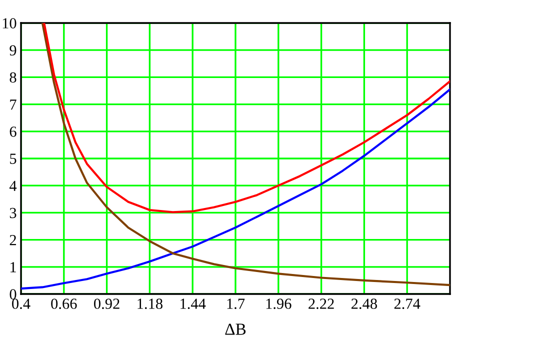 The width and height of the screenshot is (556, 339). Describe the element at coordinates (150, 303) in the screenshot. I see `x-tick-label: 1.18` at that location.